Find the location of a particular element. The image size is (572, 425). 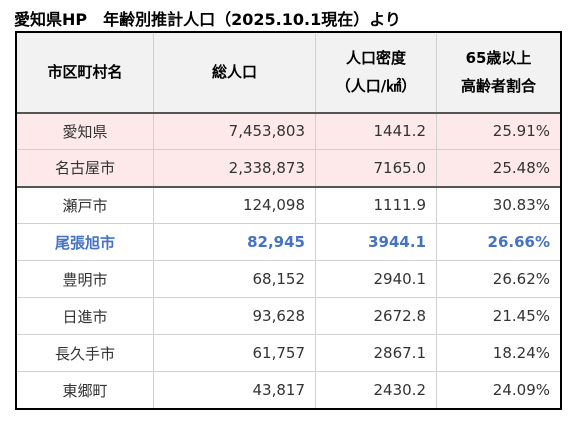

header-total-population: 総人口 is located at coordinates (234, 73).